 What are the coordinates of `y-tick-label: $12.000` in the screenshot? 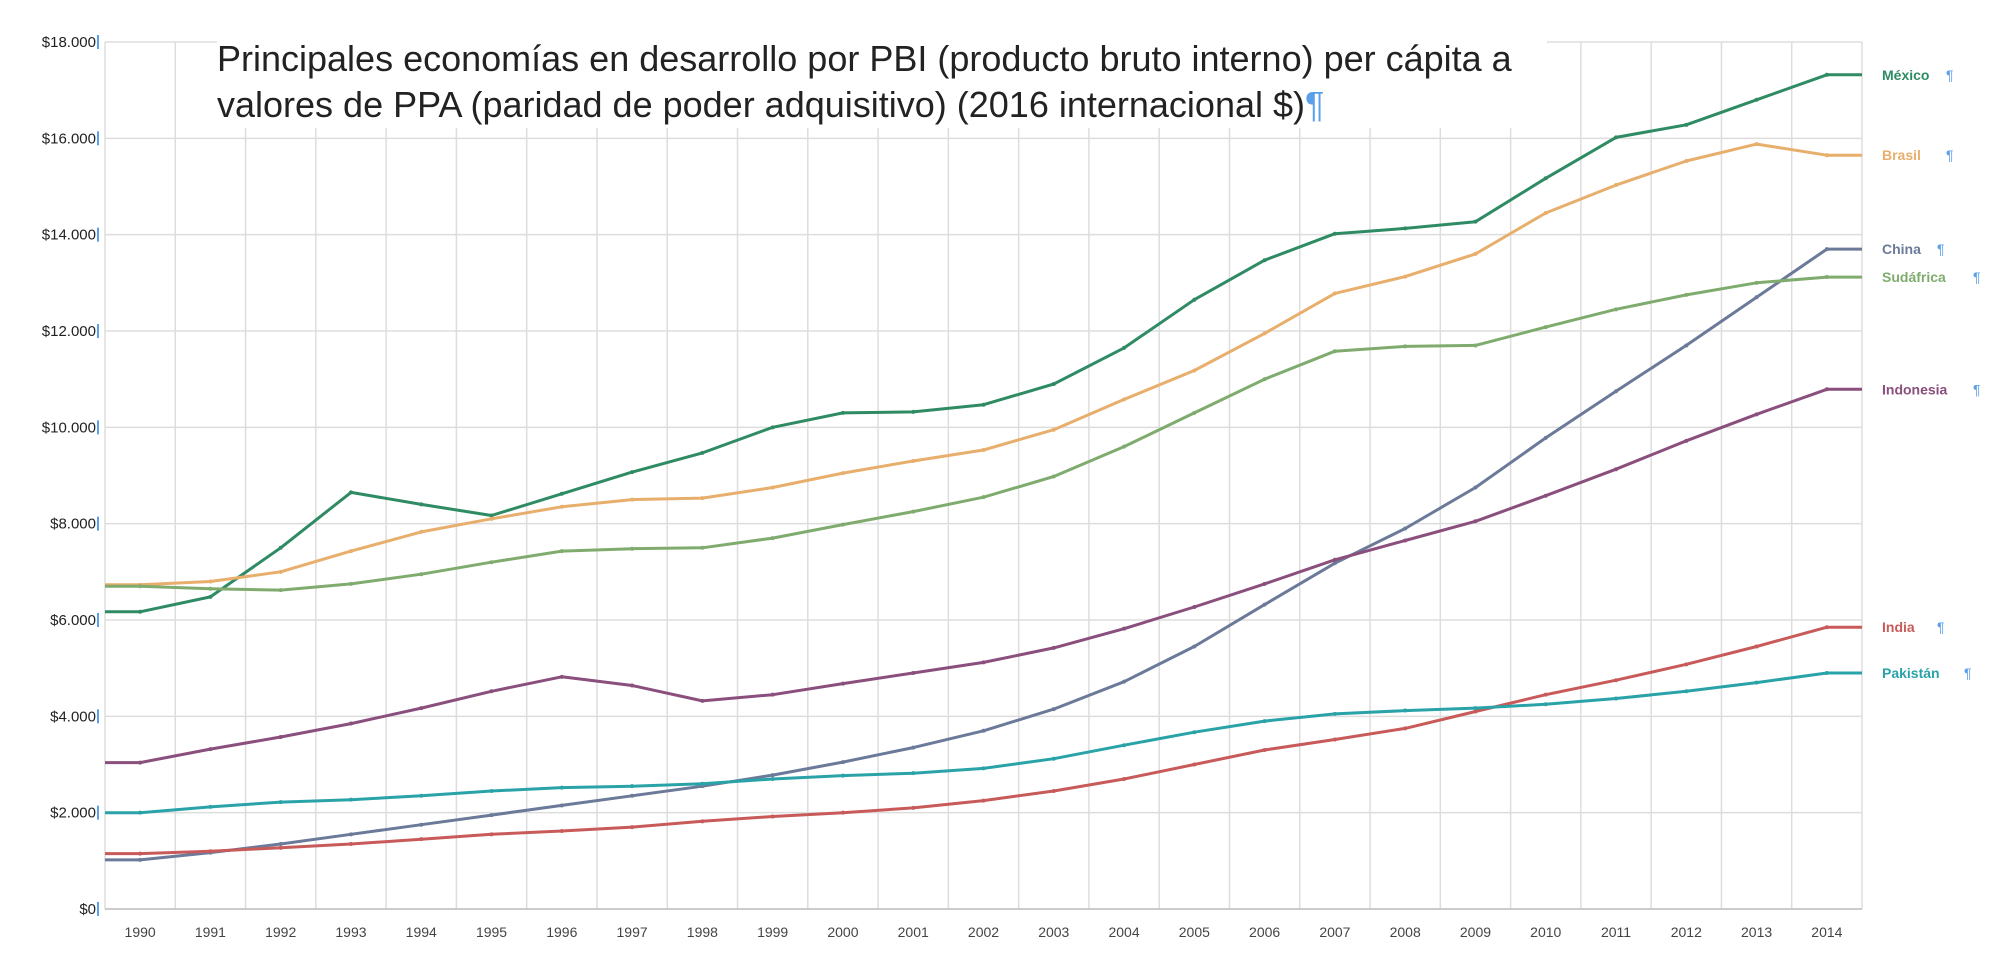 It's located at (69, 331).